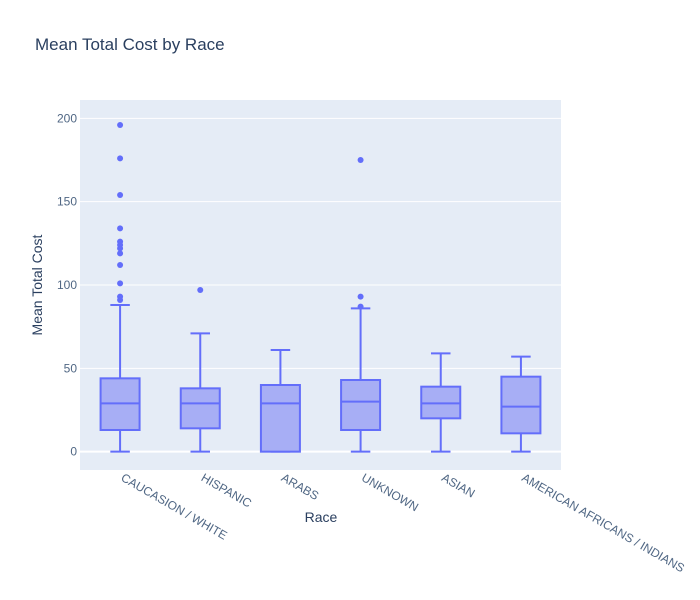 The image size is (700, 600). What do you see at coordinates (73, 452) in the screenshot?
I see `y-tick-label: 0` at bounding box center [73, 452].